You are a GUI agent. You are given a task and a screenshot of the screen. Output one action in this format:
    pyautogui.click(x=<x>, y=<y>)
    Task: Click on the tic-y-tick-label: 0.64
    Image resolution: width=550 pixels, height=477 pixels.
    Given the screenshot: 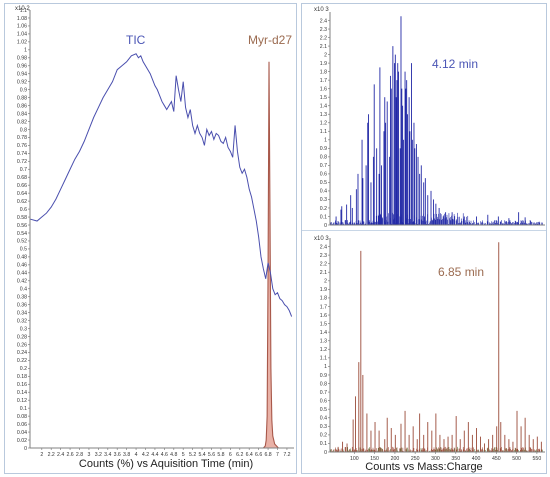 What is the action you would take?
    pyautogui.click(x=22, y=194)
    